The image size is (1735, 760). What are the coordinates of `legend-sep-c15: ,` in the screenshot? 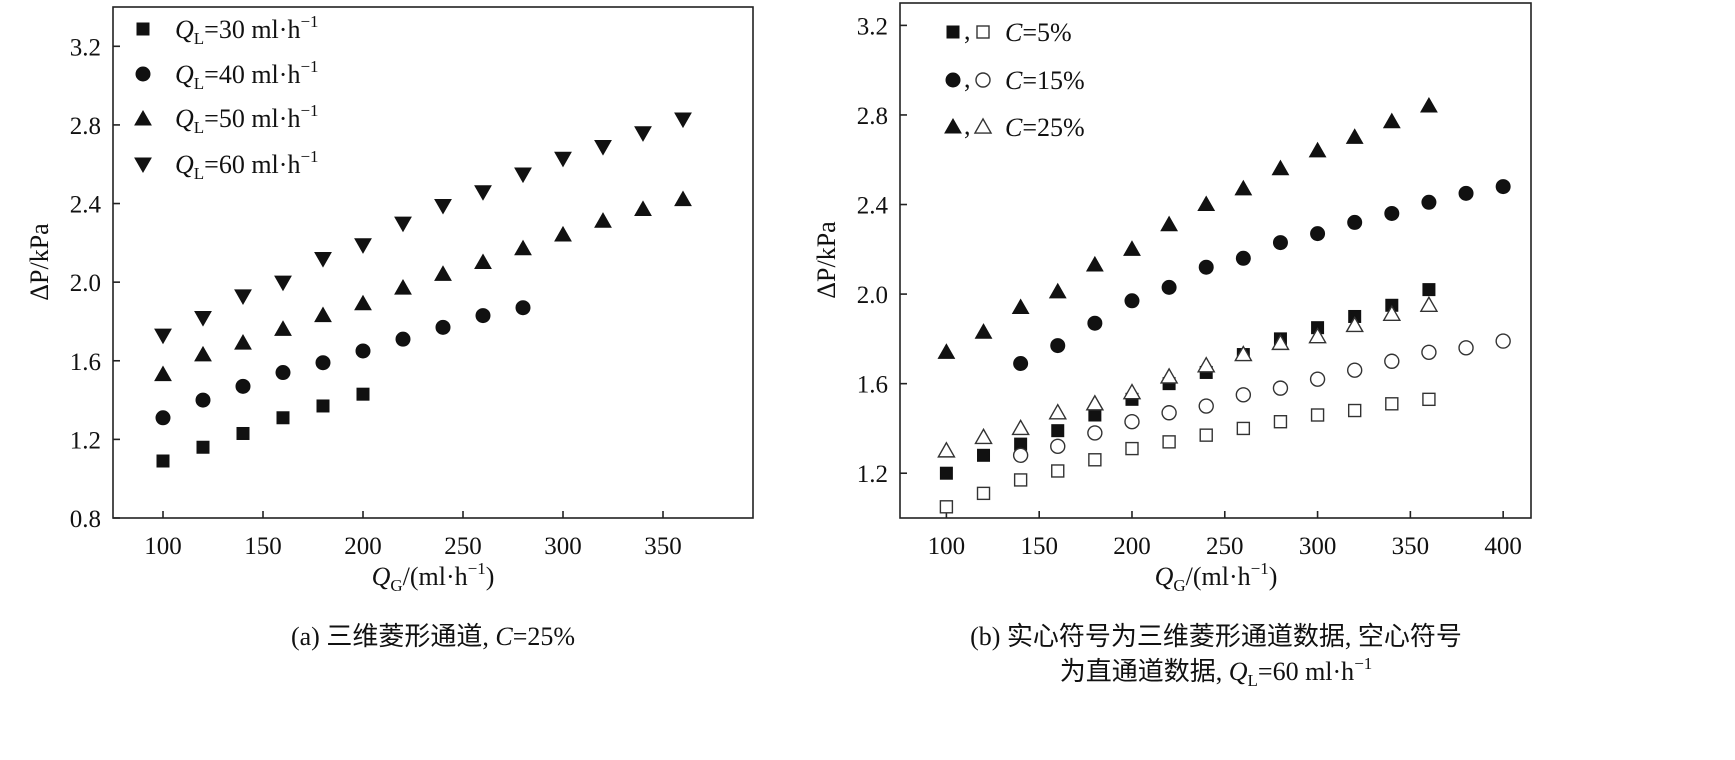 It's located at (967, 78).